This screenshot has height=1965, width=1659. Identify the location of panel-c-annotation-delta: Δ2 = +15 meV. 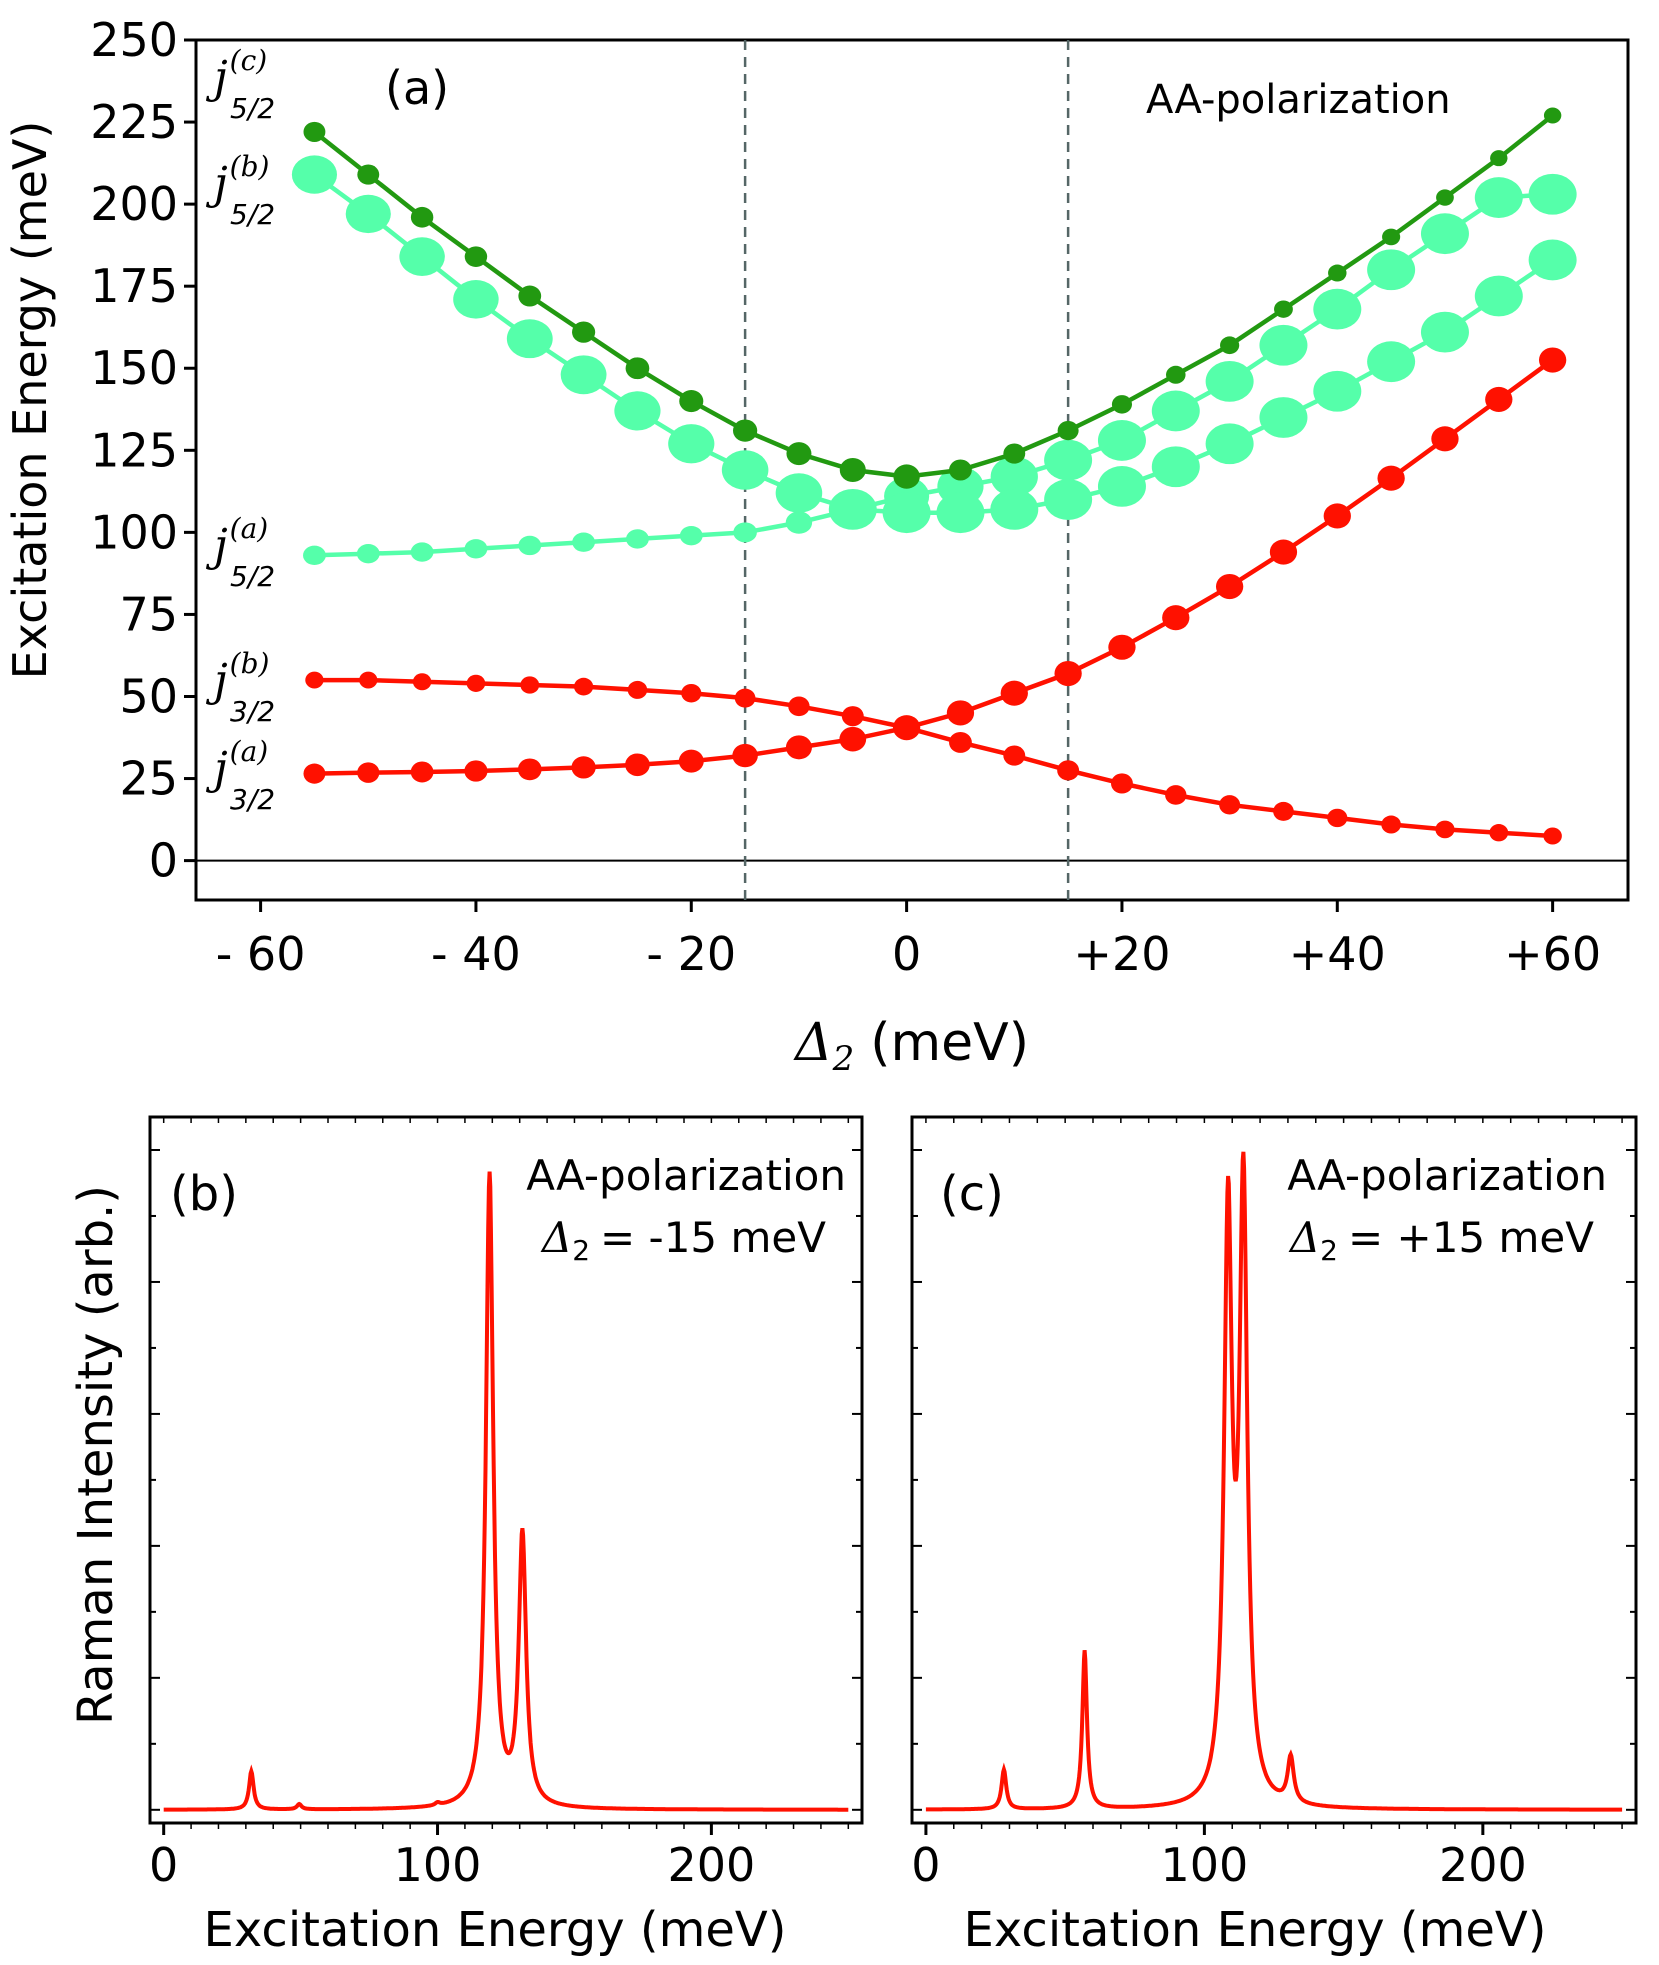
(1441, 1240).